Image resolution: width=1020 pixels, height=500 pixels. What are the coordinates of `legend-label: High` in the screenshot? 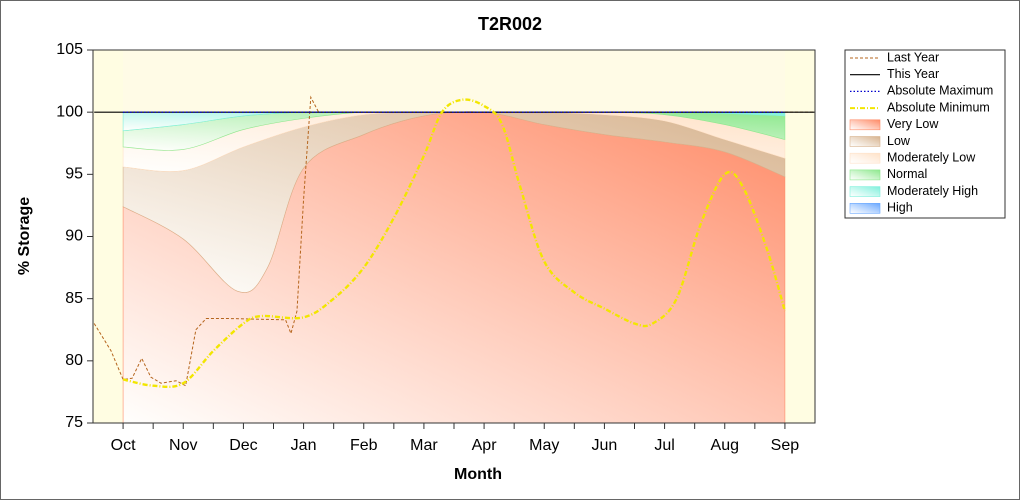 It's located at (900, 208).